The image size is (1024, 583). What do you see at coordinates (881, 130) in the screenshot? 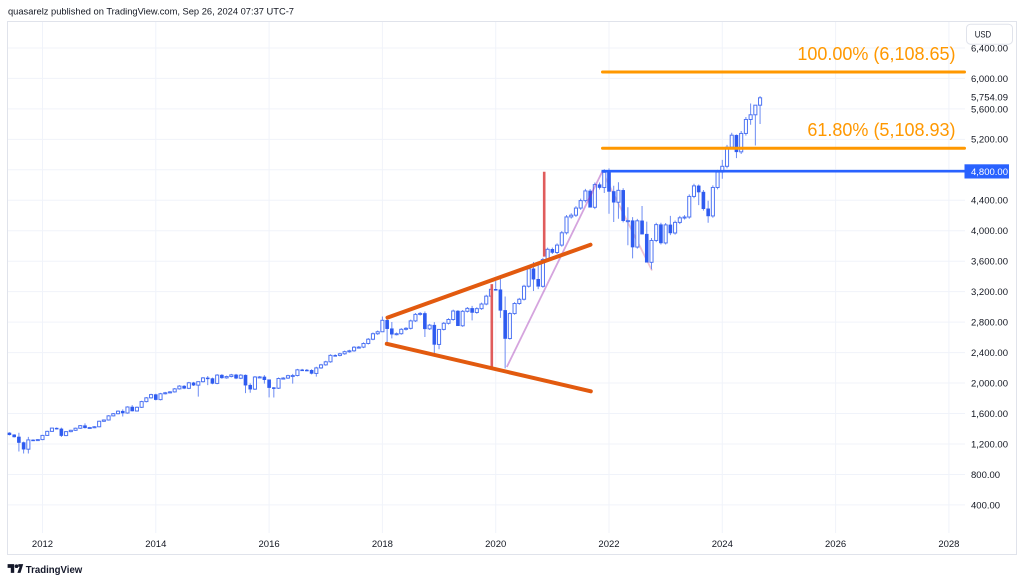
I see `svg-text: 61.80% (5,108.93)` at bounding box center [881, 130].